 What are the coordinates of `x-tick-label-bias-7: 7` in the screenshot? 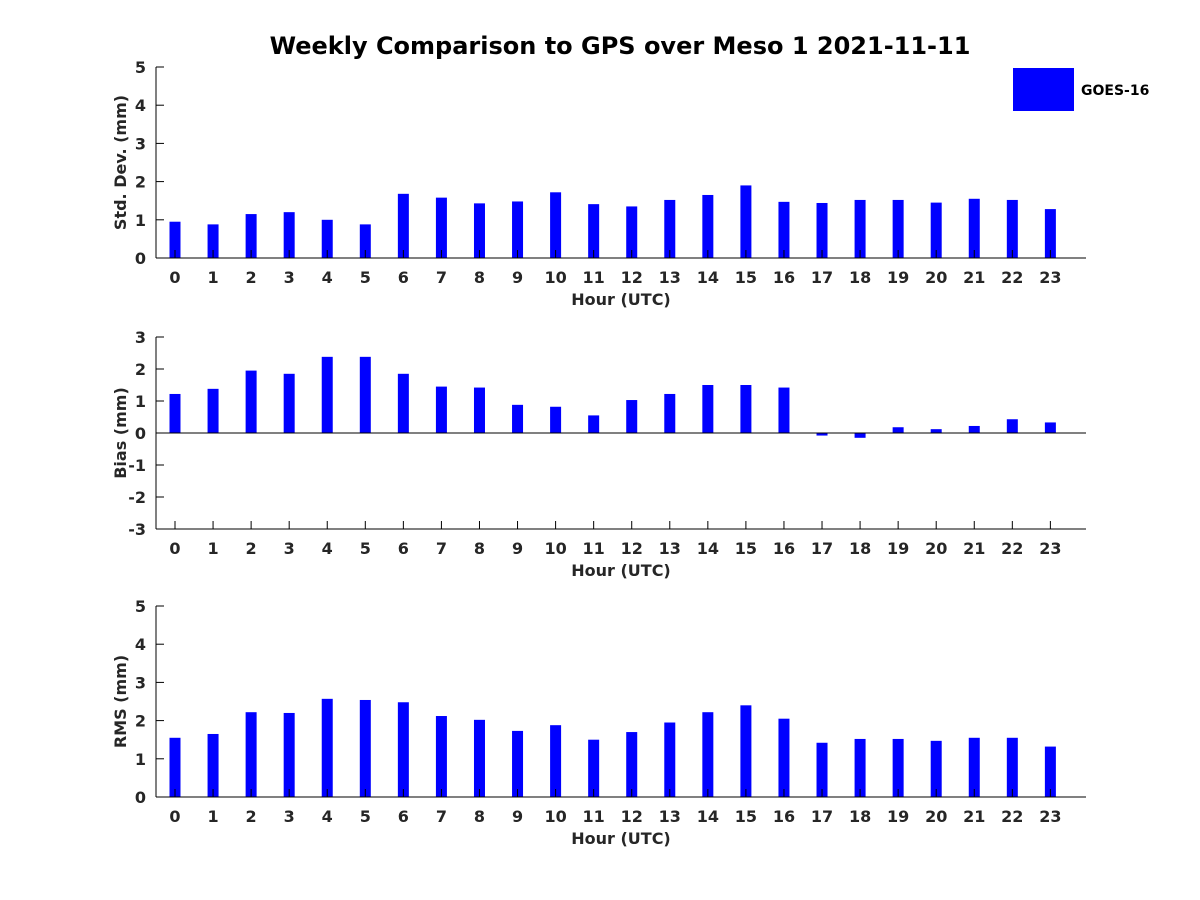 It's located at (441, 548).